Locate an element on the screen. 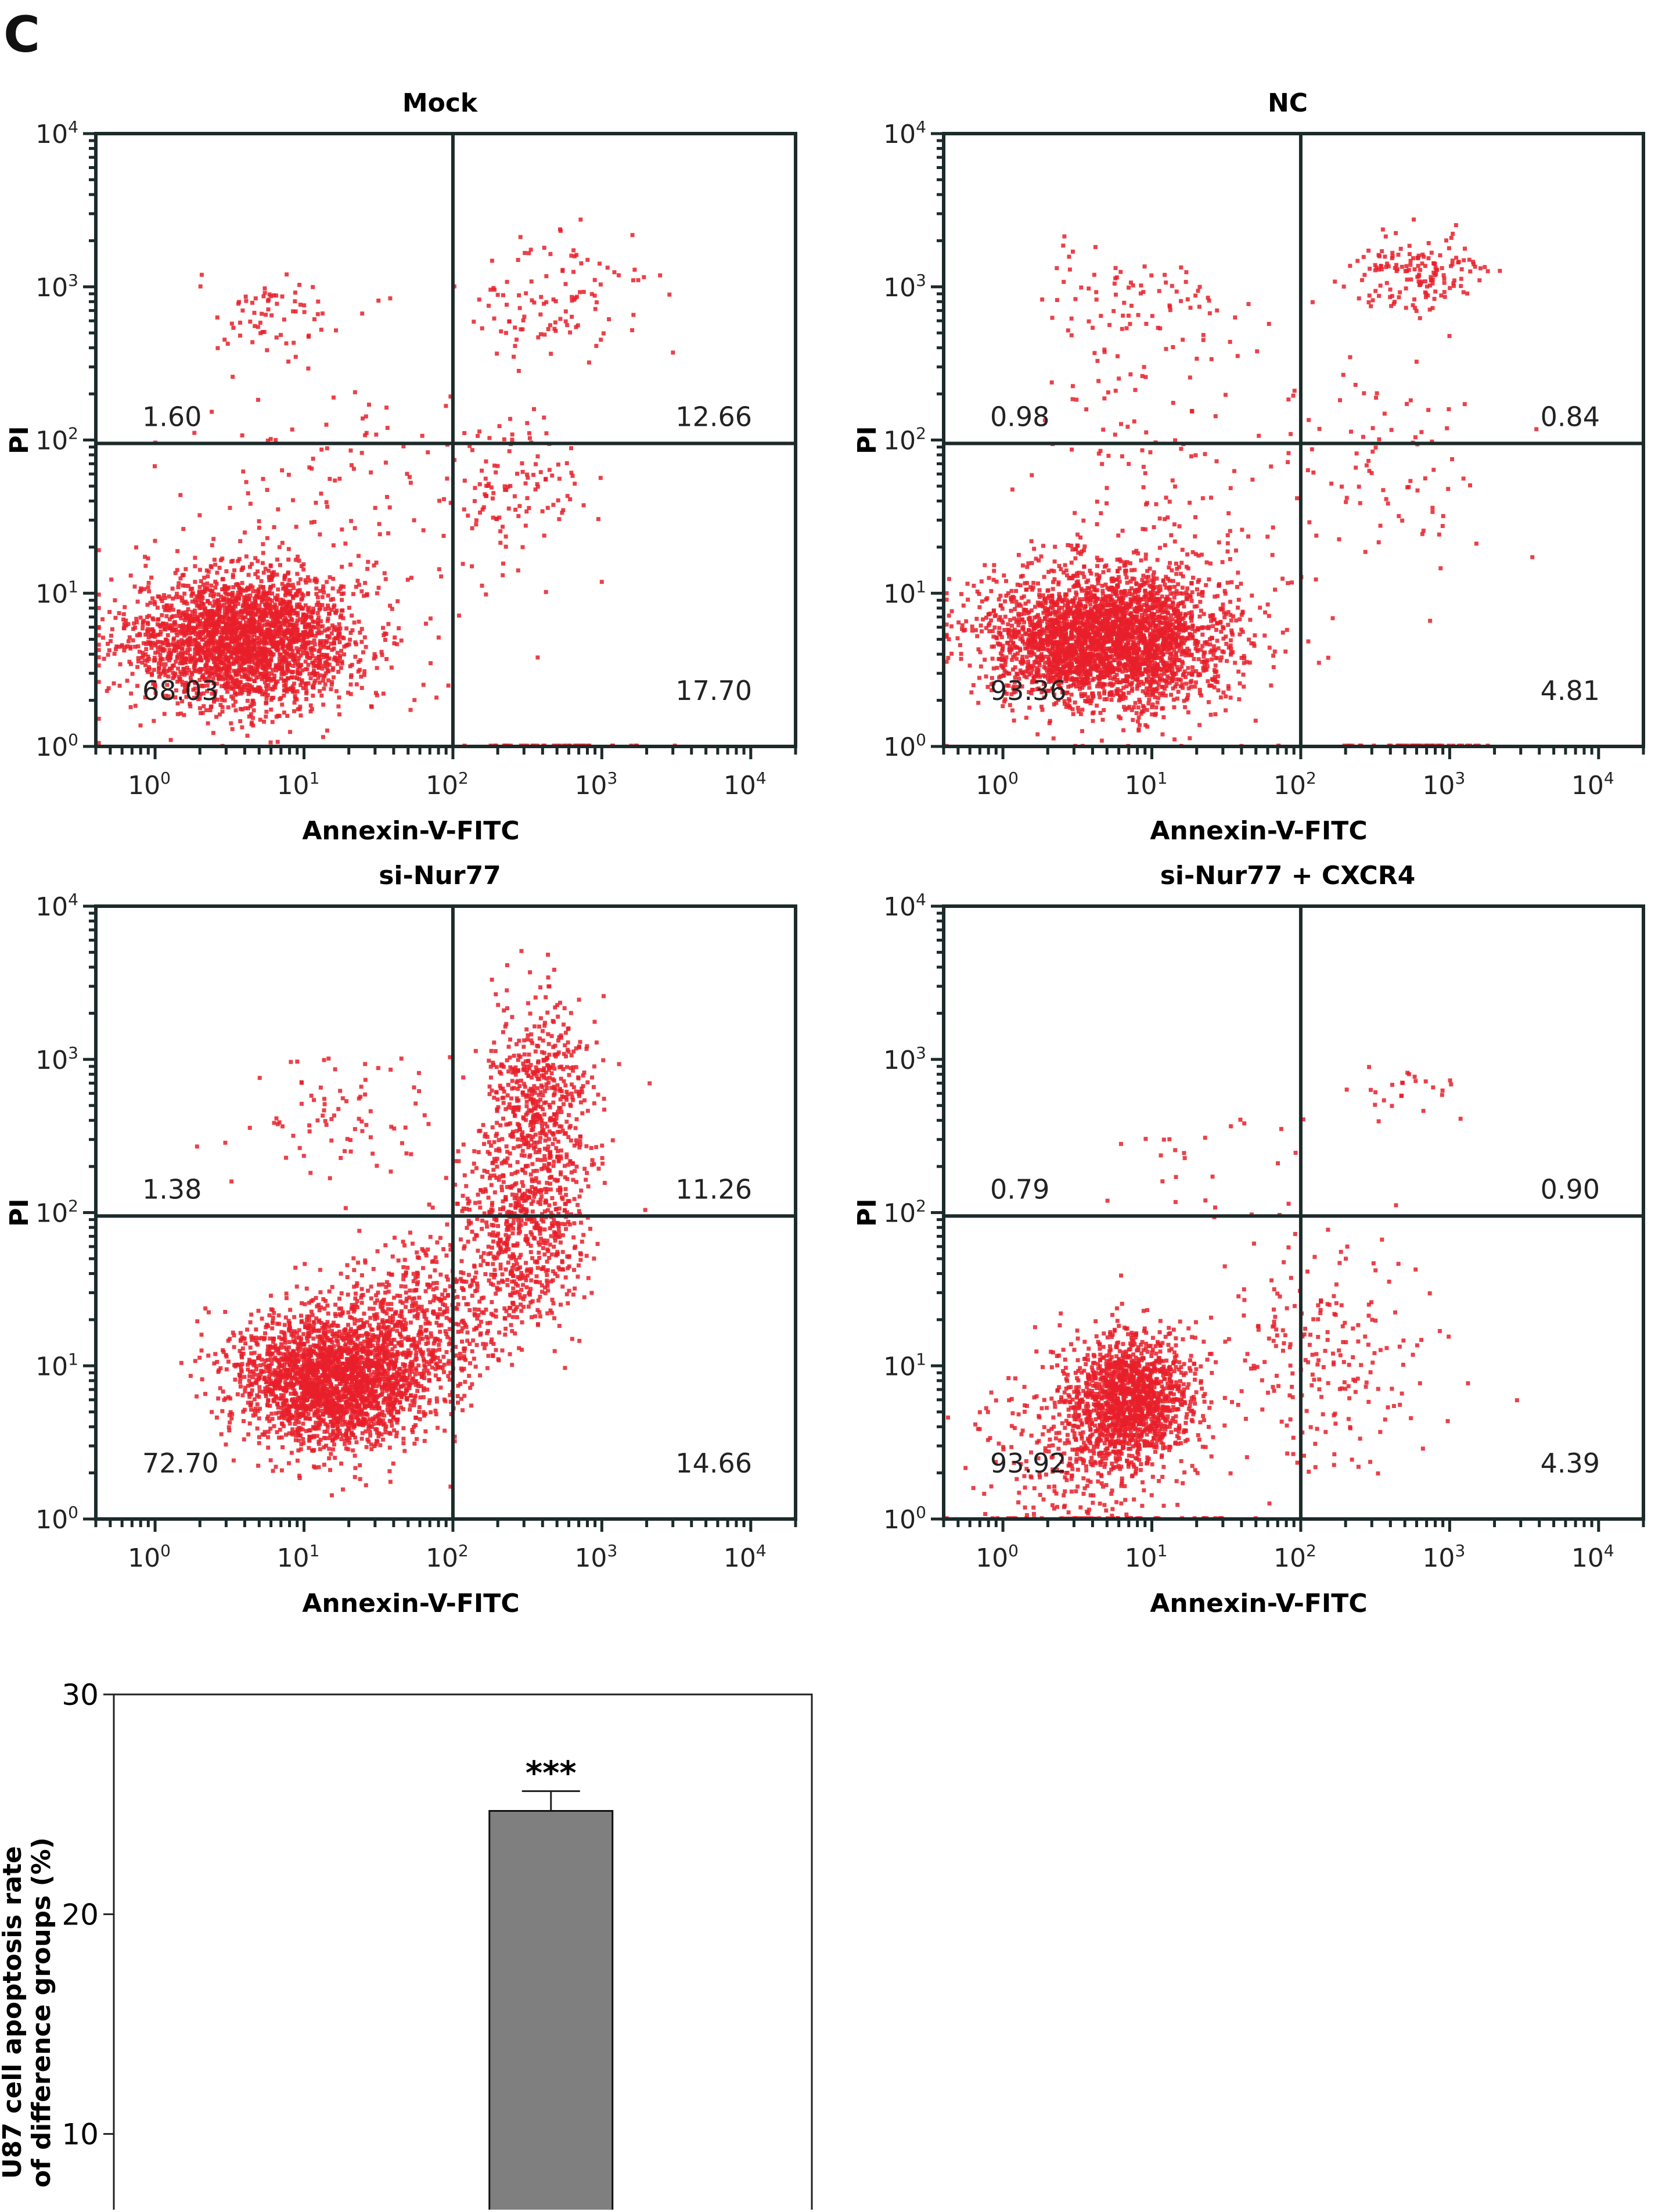  quadrant-value-ll: 68.03 is located at coordinates (181, 691).